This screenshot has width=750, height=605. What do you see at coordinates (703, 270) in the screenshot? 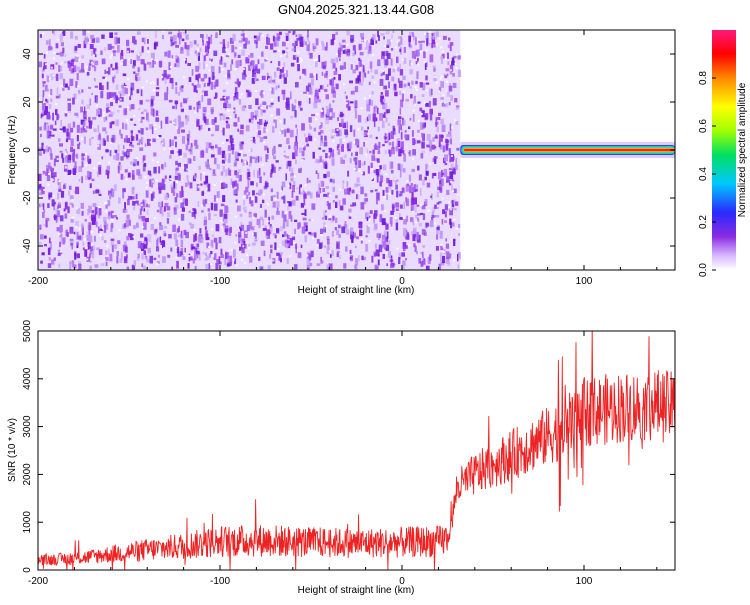
I see `colorbar-tick-label: 0.0` at bounding box center [703, 270].